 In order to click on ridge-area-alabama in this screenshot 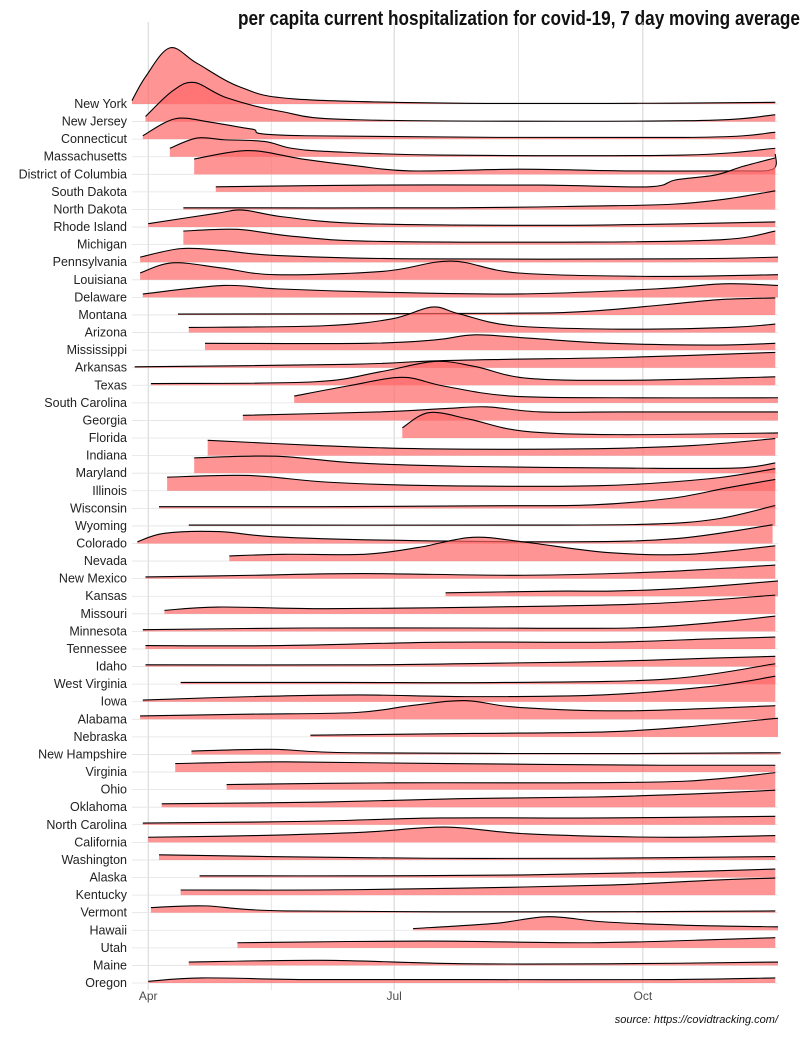, I will do `click(458, 710)`.